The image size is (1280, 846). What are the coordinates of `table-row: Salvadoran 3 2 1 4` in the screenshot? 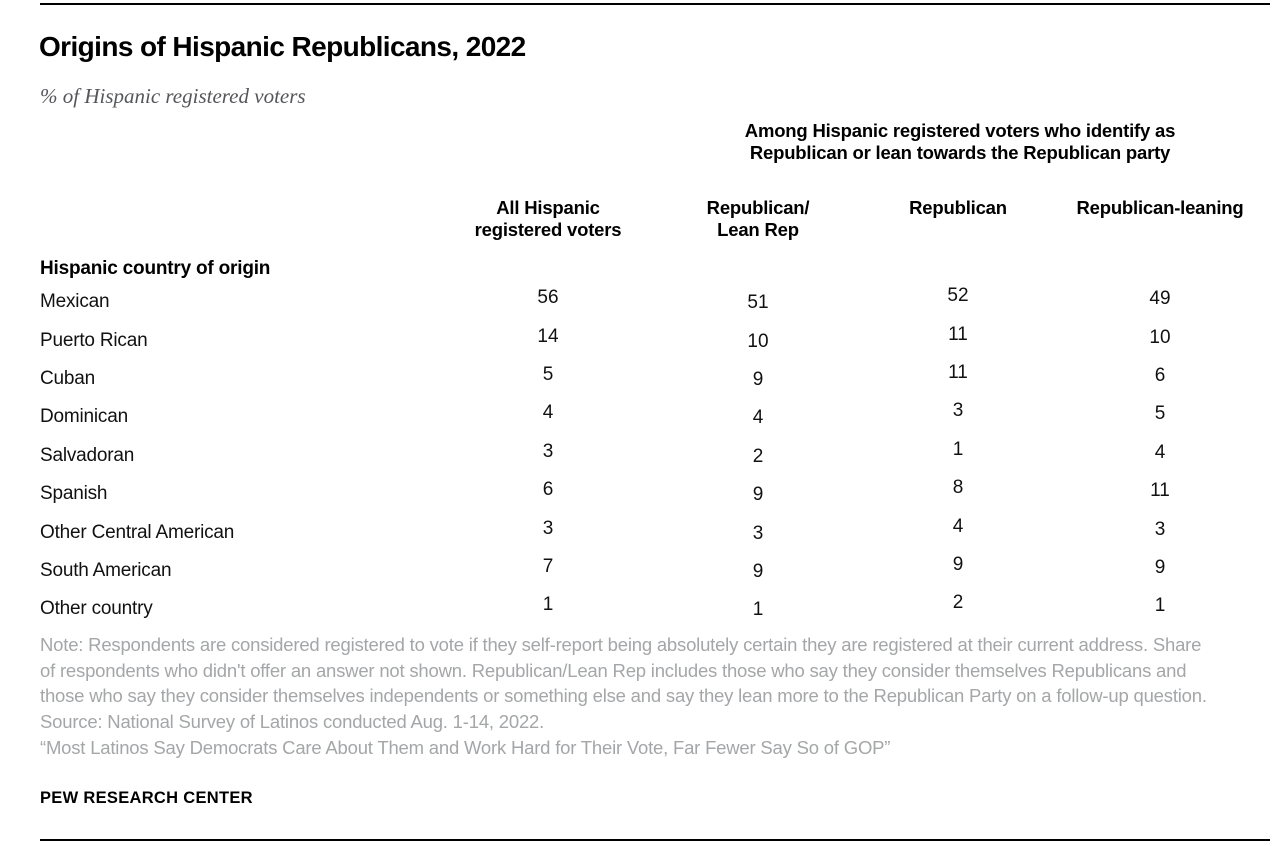 It's located at (653, 456).